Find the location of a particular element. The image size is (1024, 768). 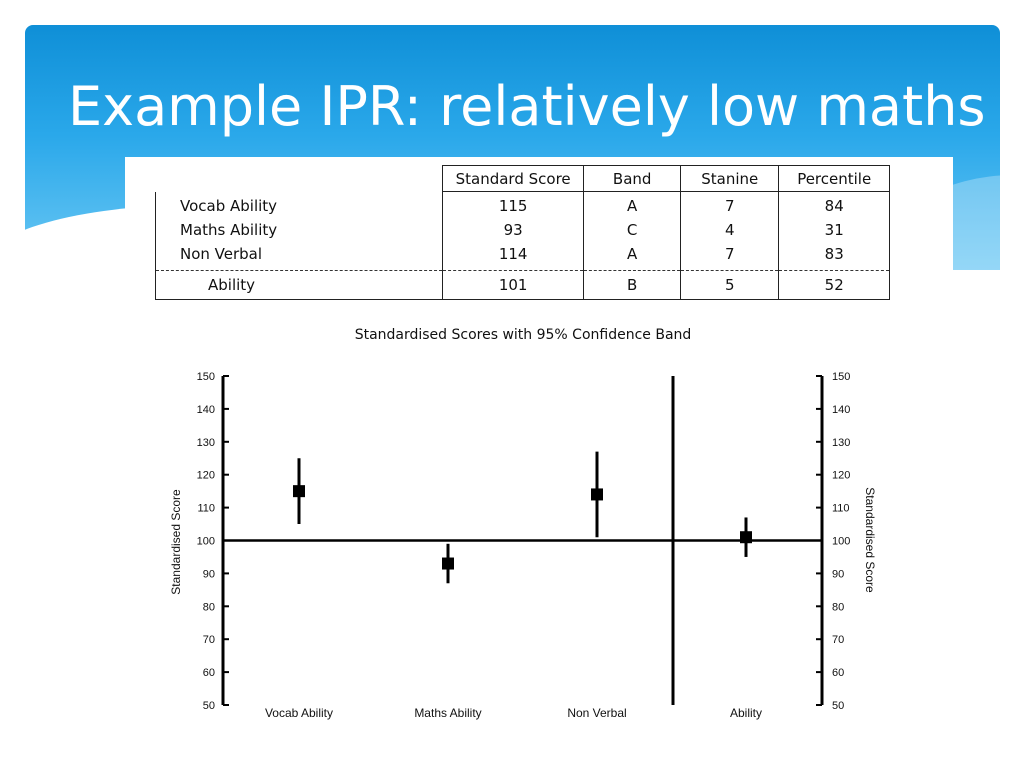

y-tick-label-left: 70 is located at coordinates (209, 640).